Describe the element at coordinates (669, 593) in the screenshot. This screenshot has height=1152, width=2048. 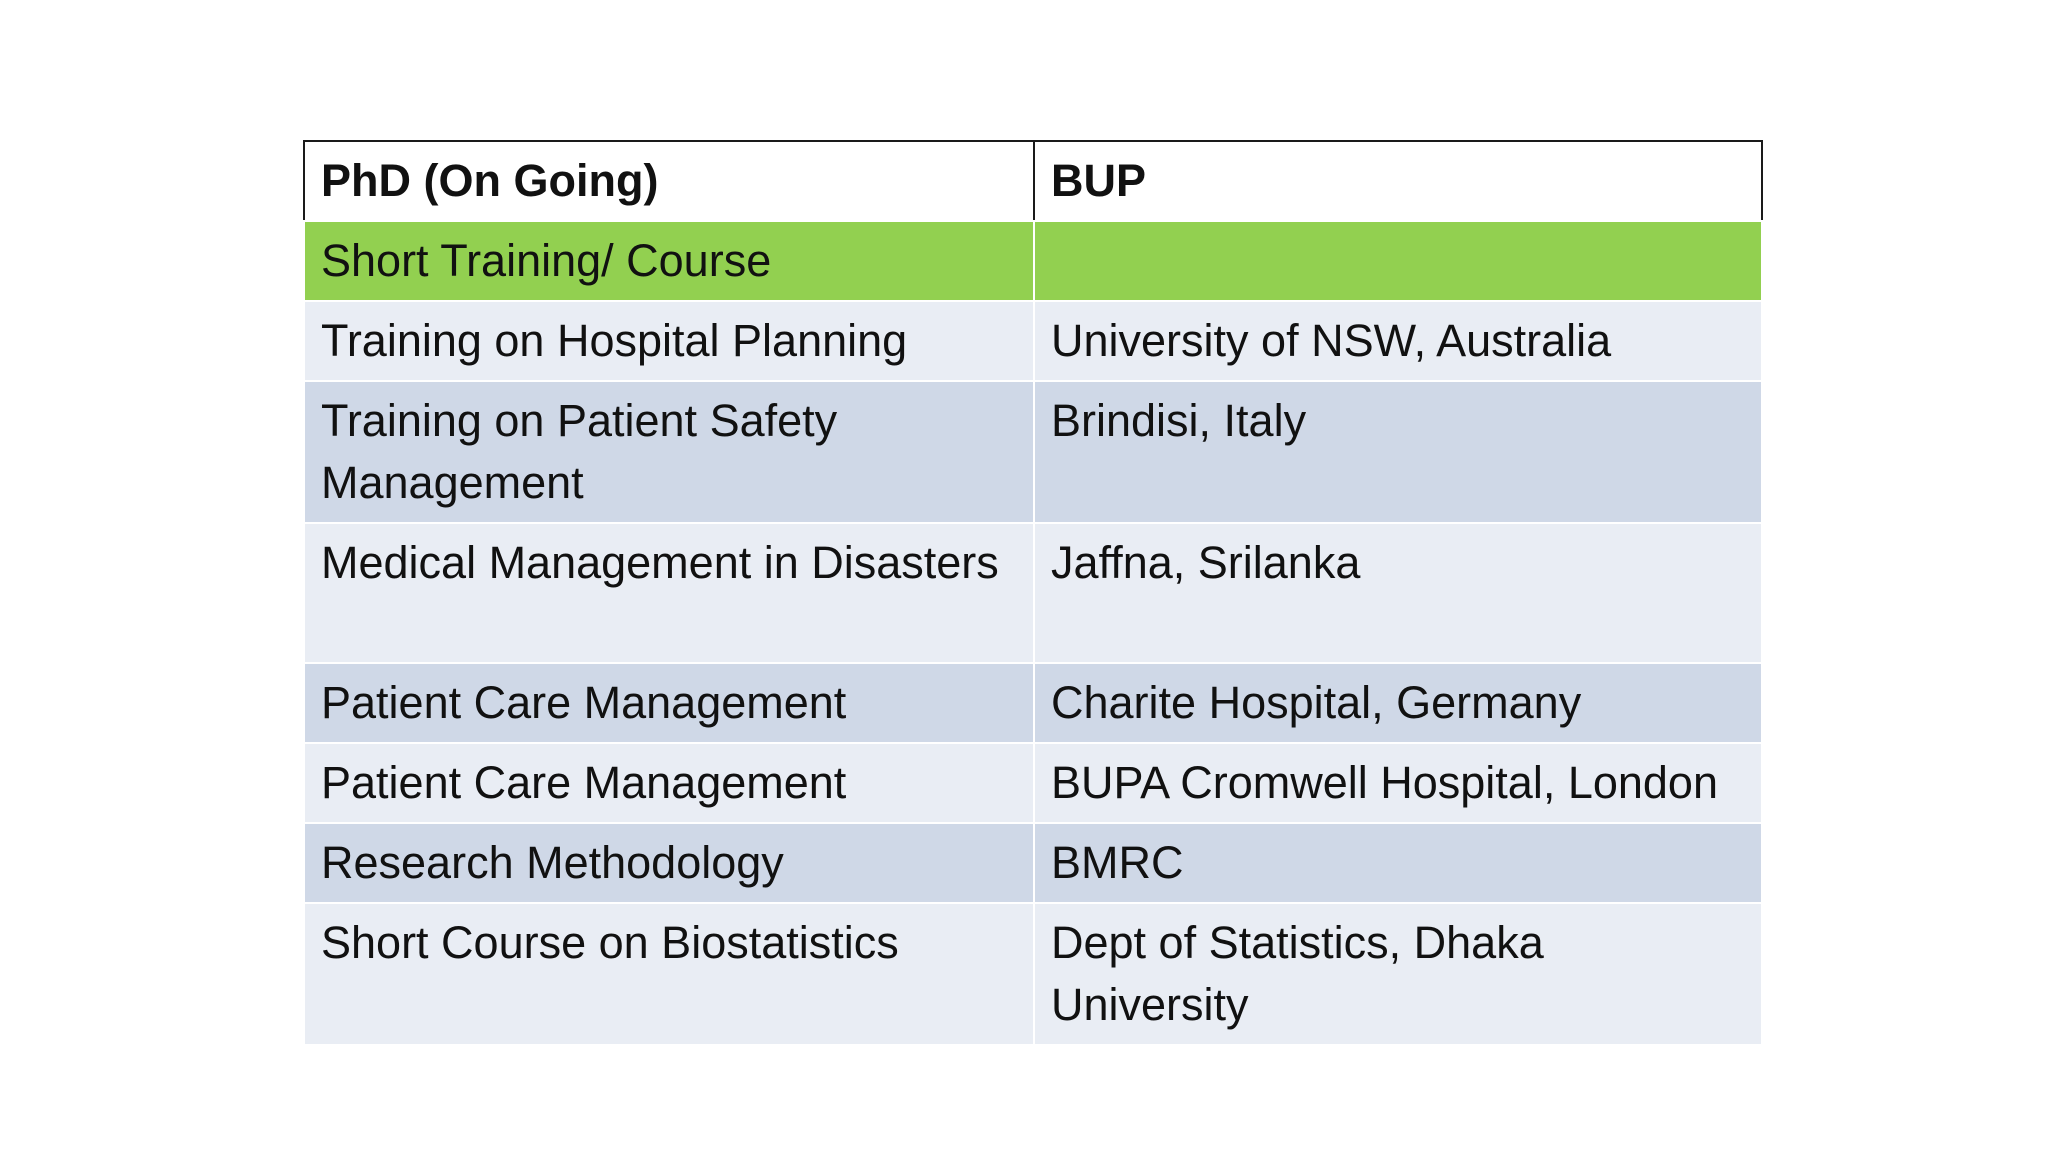
I see `course-cell: Medical Management in Disasters` at that location.